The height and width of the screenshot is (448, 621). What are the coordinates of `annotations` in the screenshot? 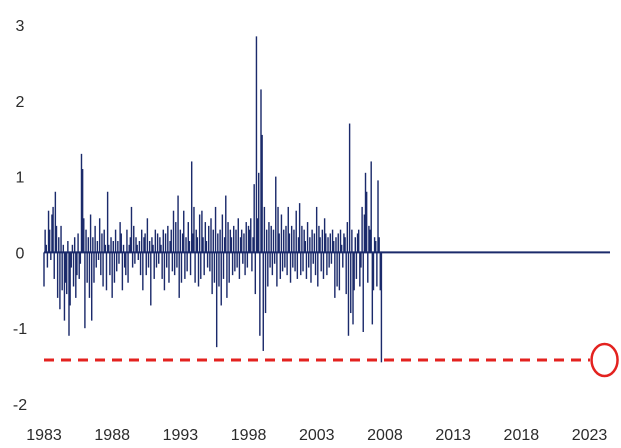 It's located at (331, 360).